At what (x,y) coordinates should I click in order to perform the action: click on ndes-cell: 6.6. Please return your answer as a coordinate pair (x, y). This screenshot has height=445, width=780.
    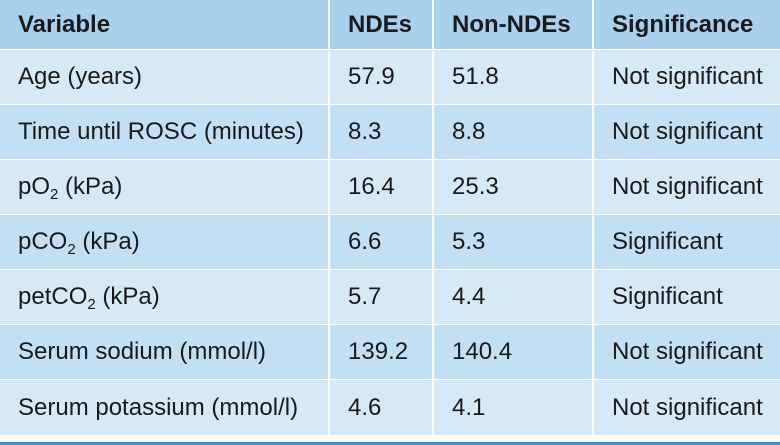
    Looking at the image, I should click on (382, 242).